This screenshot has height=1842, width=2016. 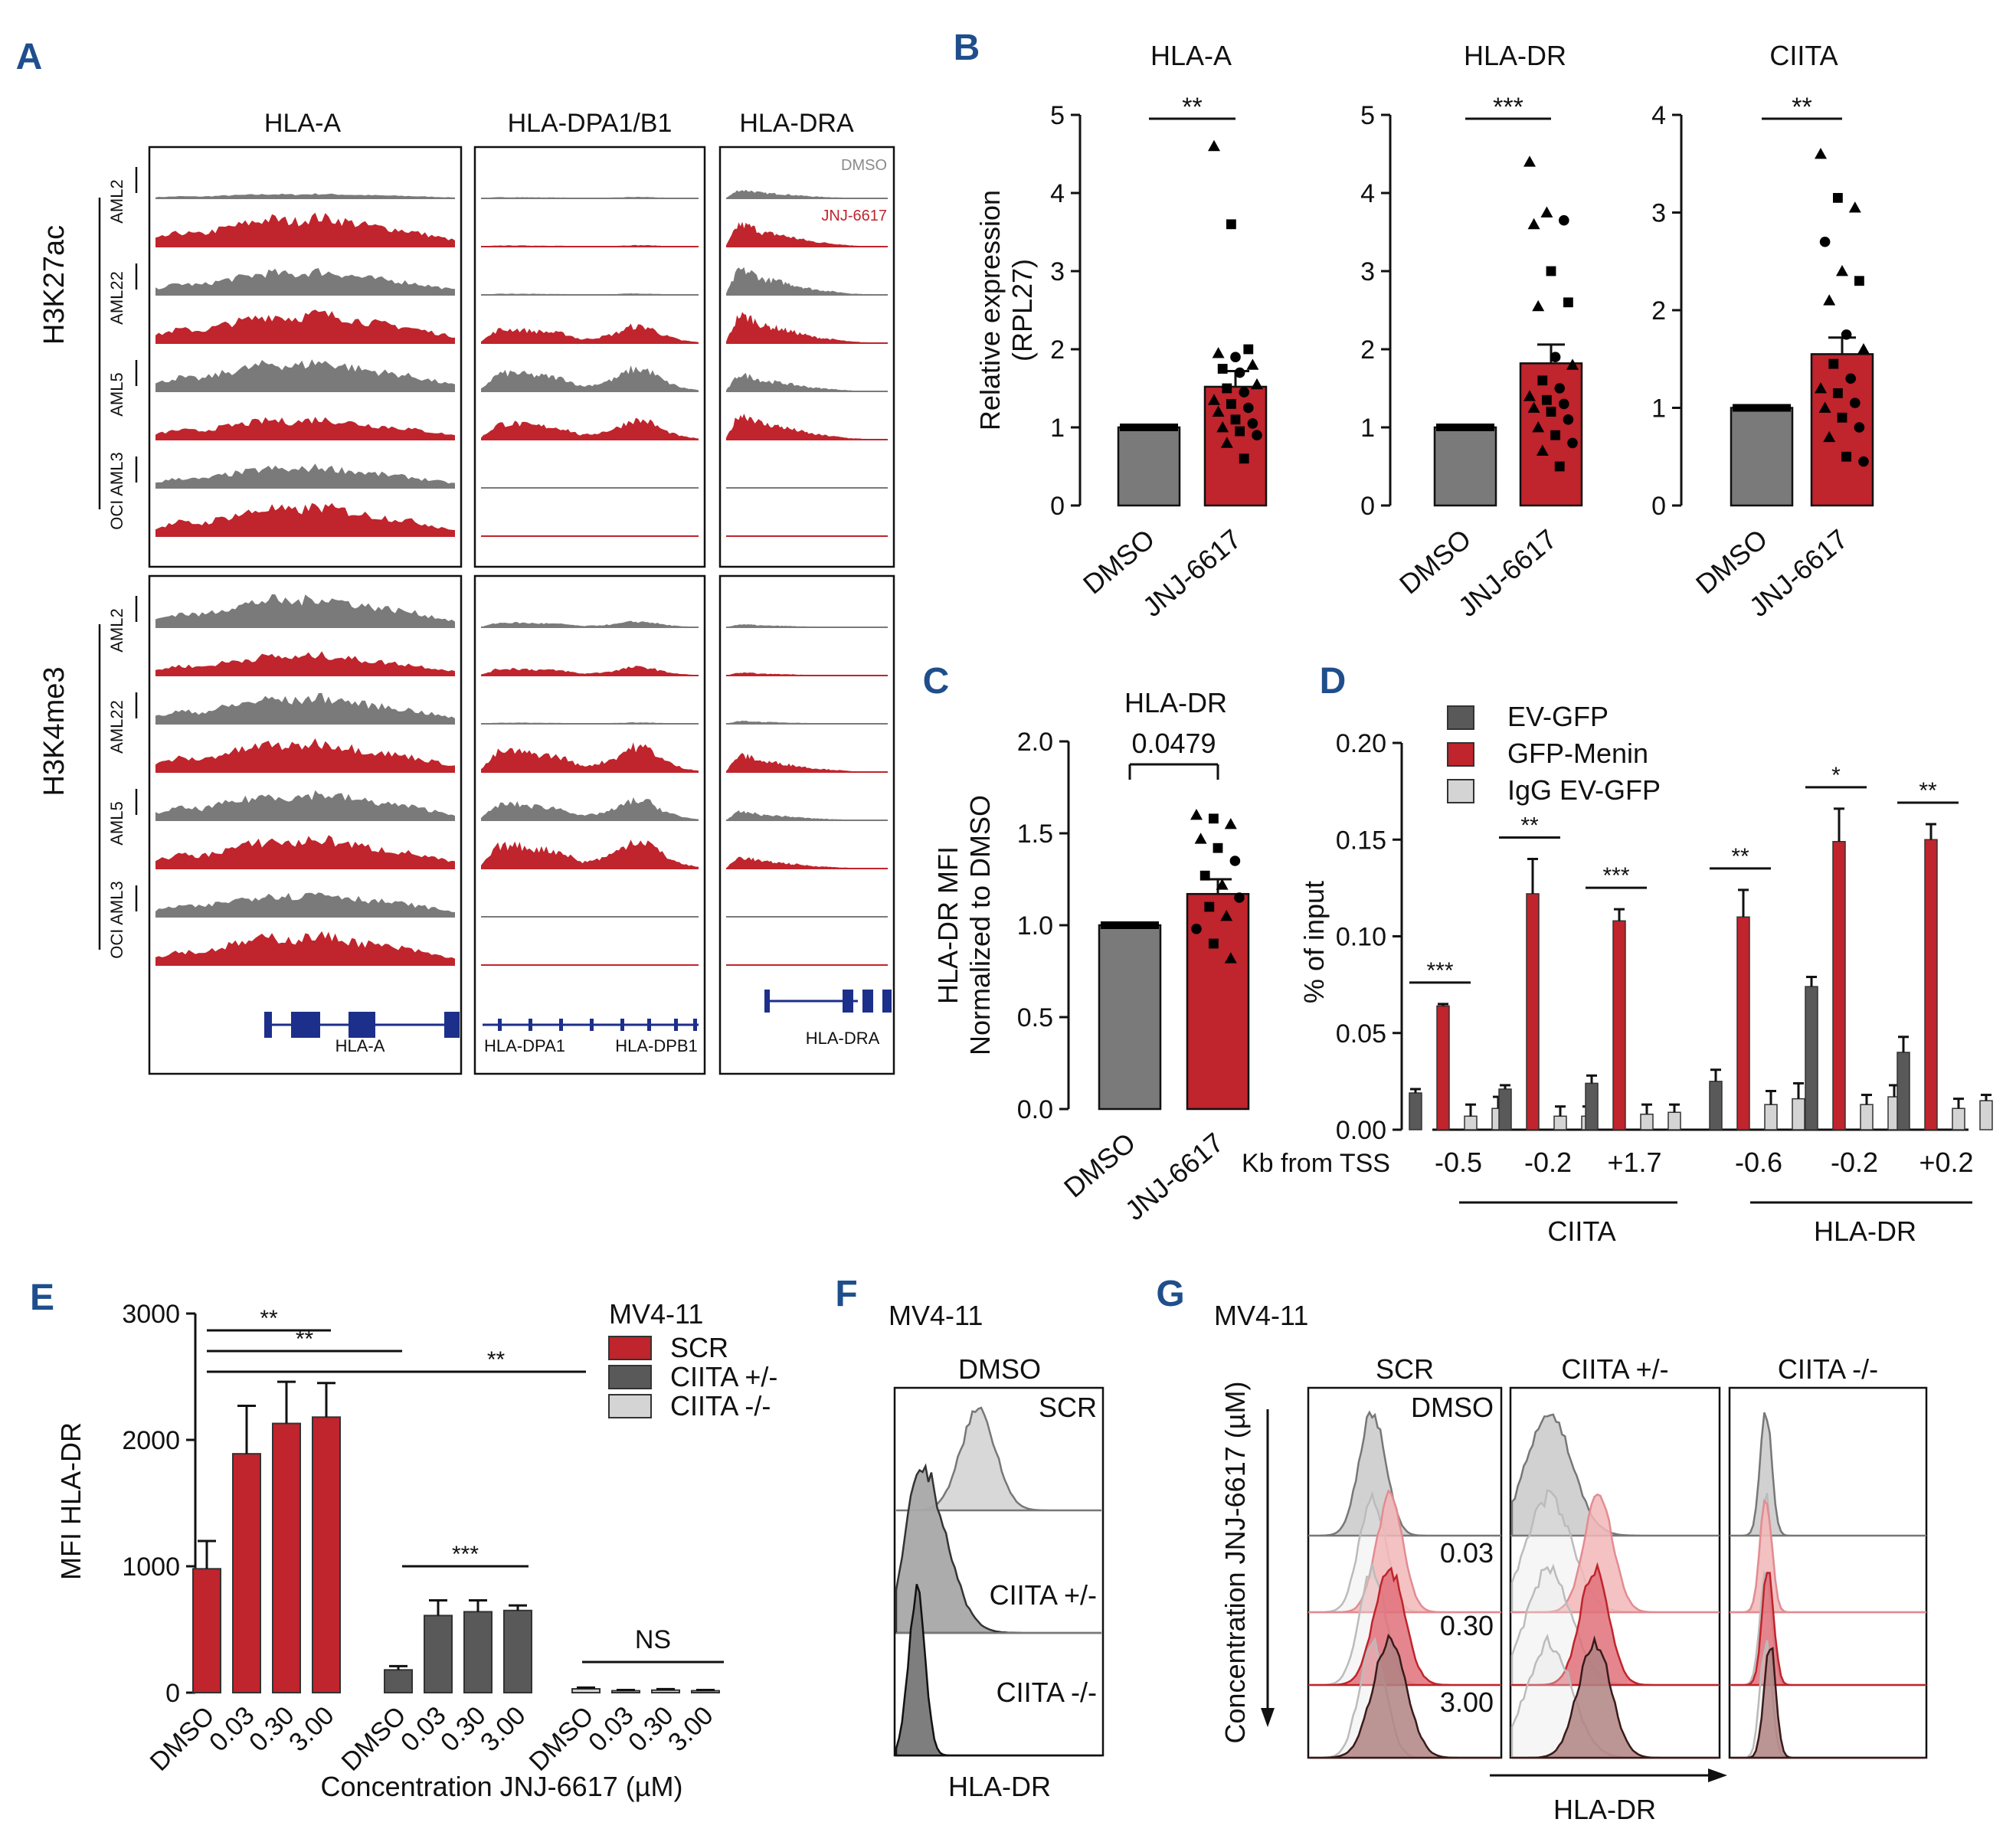 I want to click on y-tick-label: 2.0, so click(x=1035, y=742).